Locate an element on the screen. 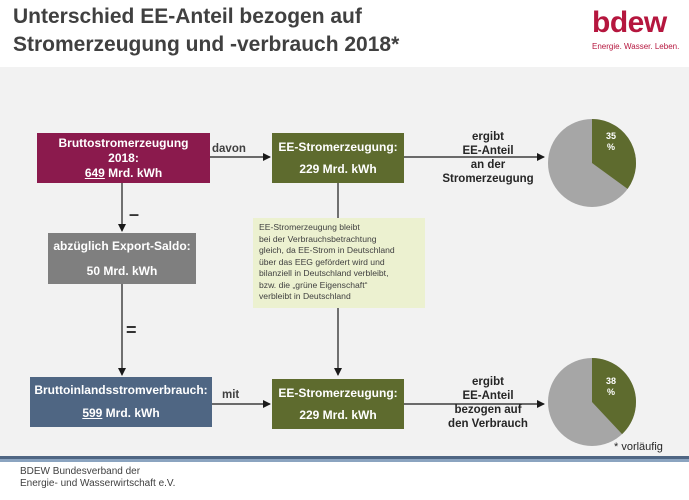  export-value: 50 Mrd. kWh is located at coordinates (122, 270).